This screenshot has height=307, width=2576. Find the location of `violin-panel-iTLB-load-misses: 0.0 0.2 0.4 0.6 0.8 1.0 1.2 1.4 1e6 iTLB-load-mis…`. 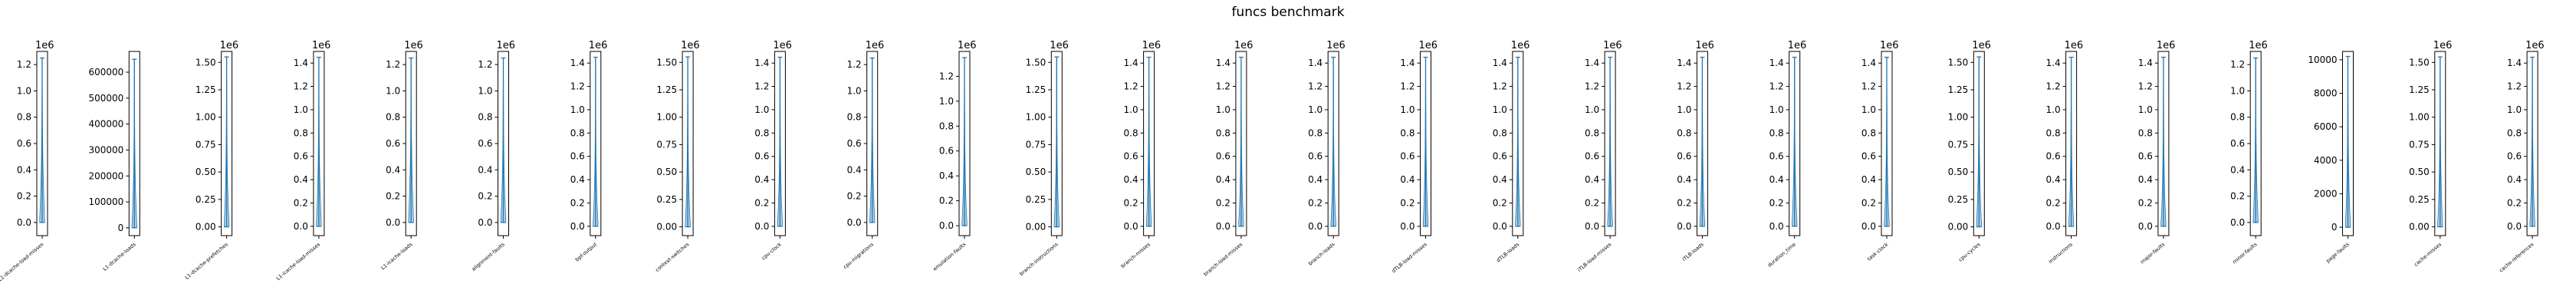

violin-panel-iTLB-load-misses: 0.0 0.2 0.4 0.6 0.8 1.0 1.2 1.4 1e6 iTLB-load-mis… is located at coordinates (1599, 156).